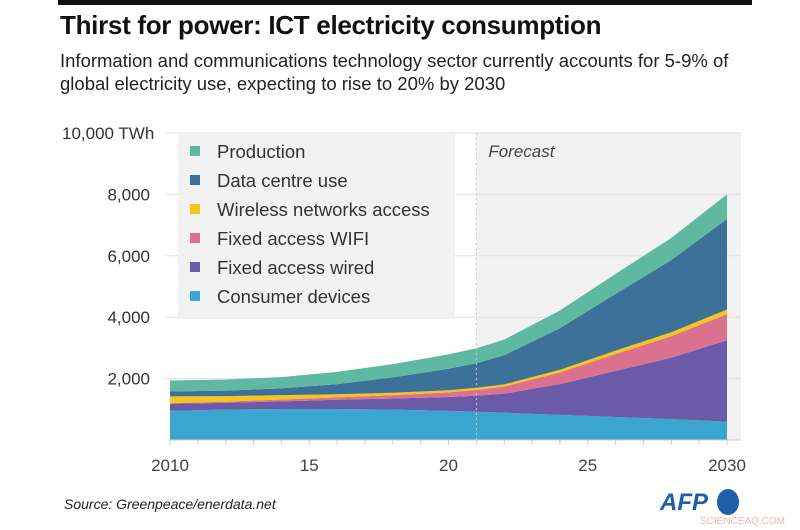 This screenshot has width=800, height=530. Describe the element at coordinates (448, 465) in the screenshot. I see `x-tick-label: 20` at that location.